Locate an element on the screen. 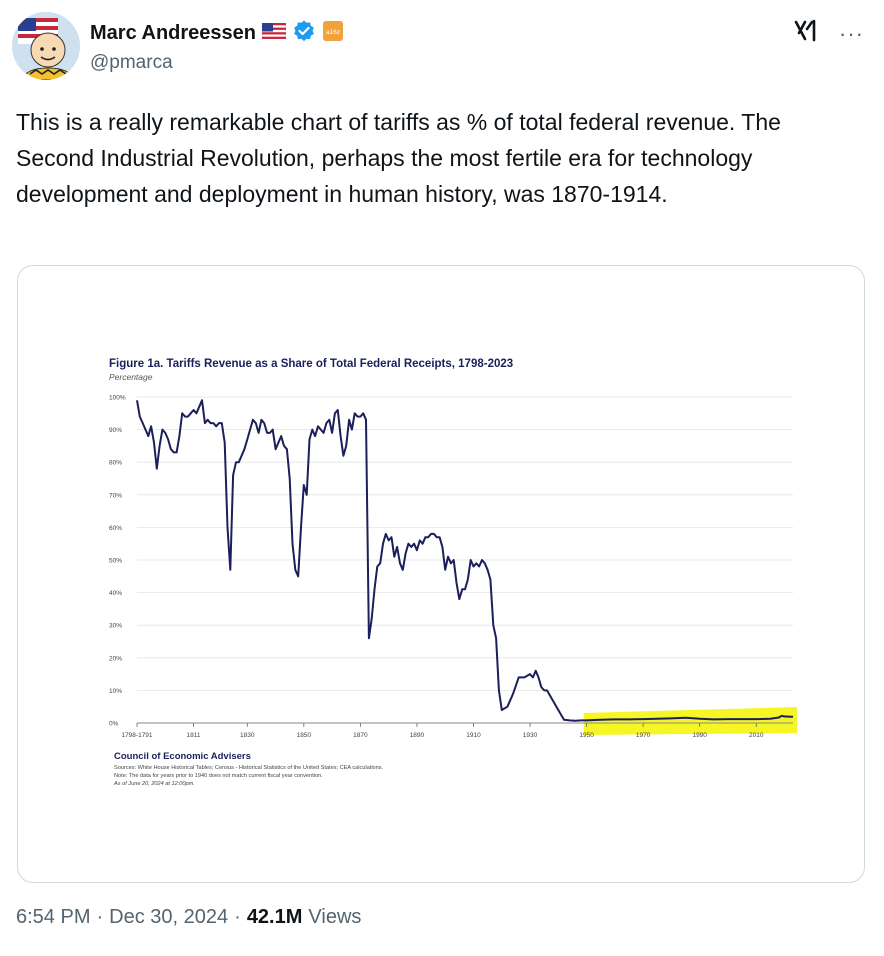  affiliate-badge-text: a16z is located at coordinates (333, 32).